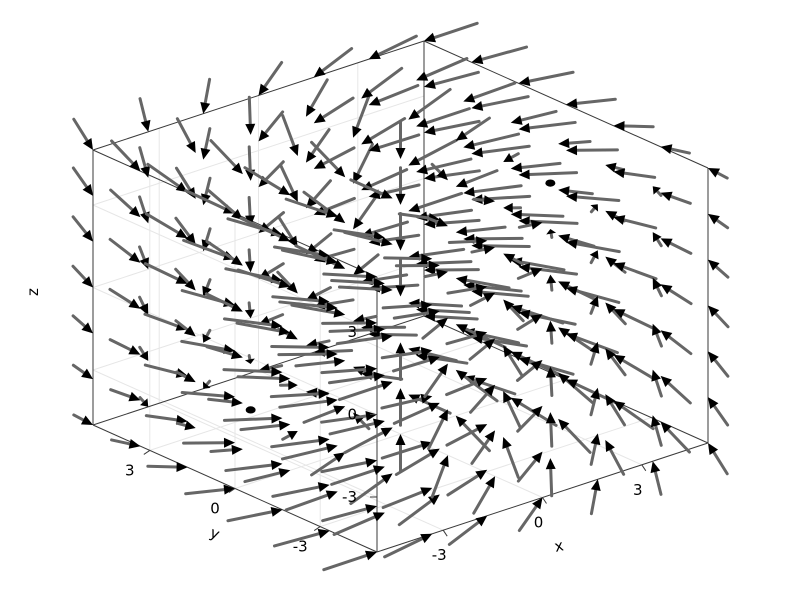 The image size is (800, 600). I want to click on z-tick-label: 3, so click(352, 332).